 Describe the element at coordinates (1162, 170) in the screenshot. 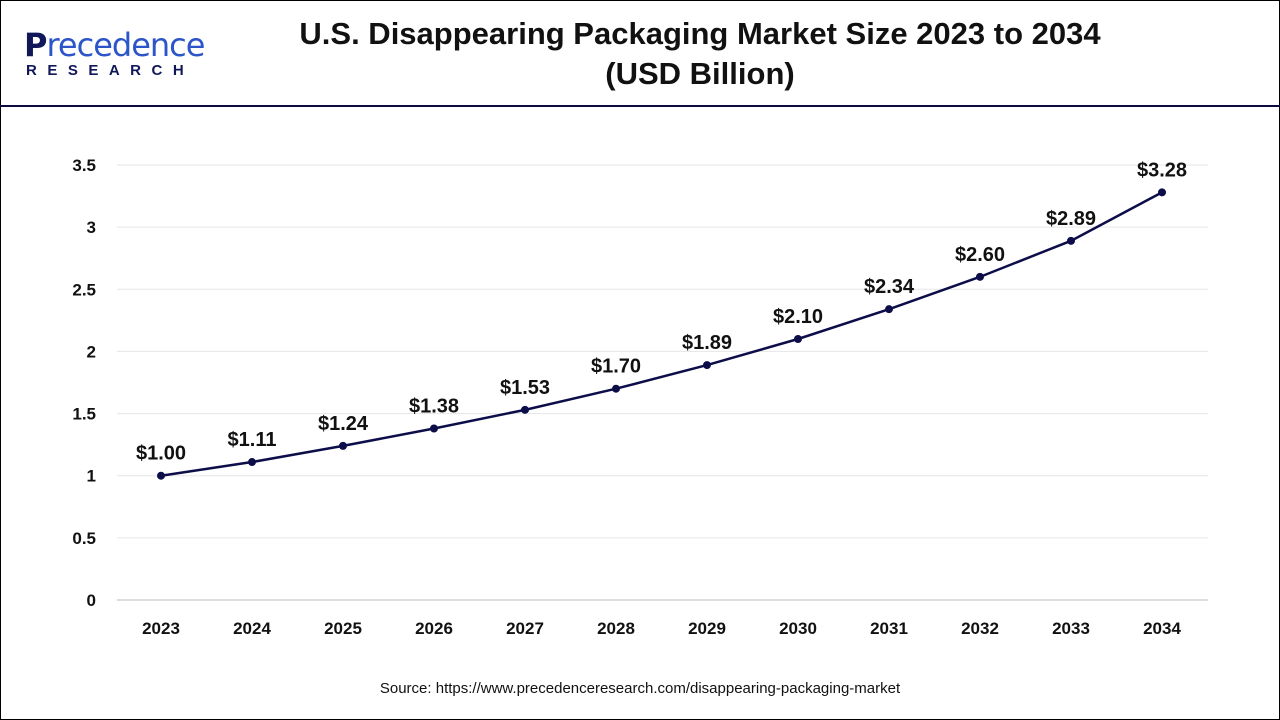

I see `data-label: $3.28` at that location.